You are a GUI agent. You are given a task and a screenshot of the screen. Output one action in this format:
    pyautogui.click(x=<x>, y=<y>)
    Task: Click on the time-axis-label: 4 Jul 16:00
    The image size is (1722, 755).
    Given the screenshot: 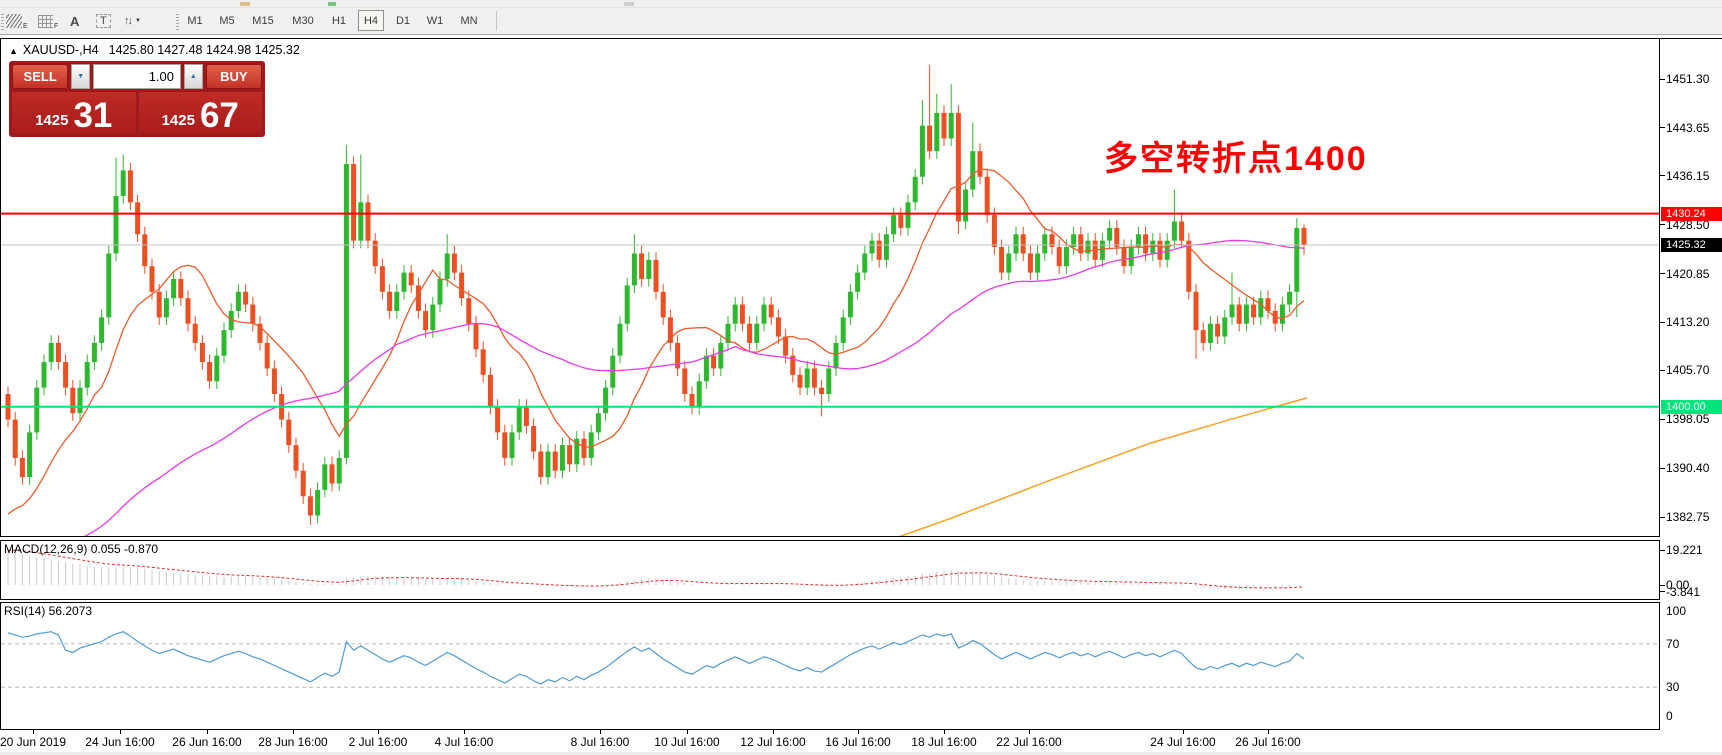 What is the action you would take?
    pyautogui.click(x=464, y=742)
    